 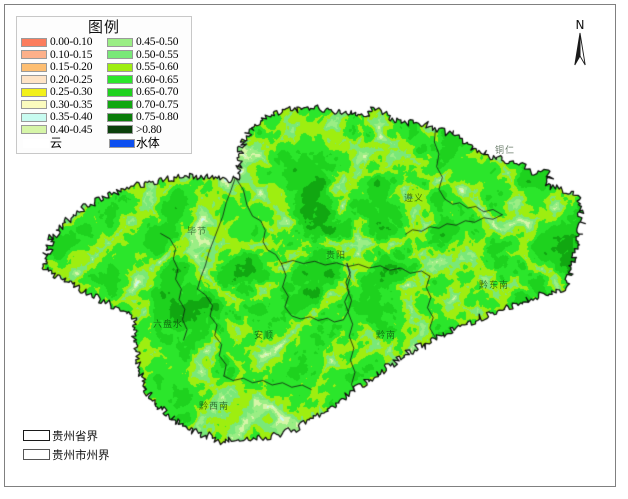 I want to click on legend-item: 0.40-0.45, so click(x=61, y=130).